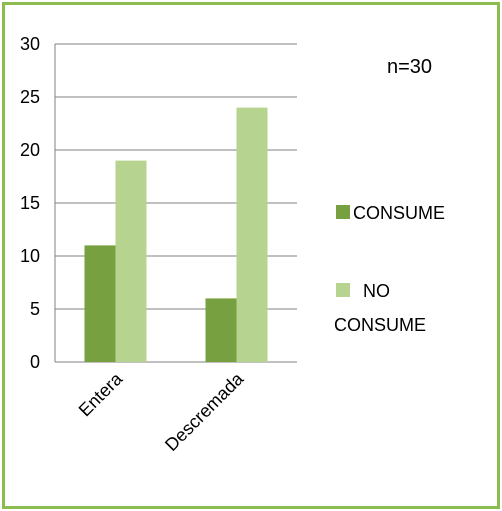  I want to click on legend-label-consume: CONSUME, so click(399, 213).